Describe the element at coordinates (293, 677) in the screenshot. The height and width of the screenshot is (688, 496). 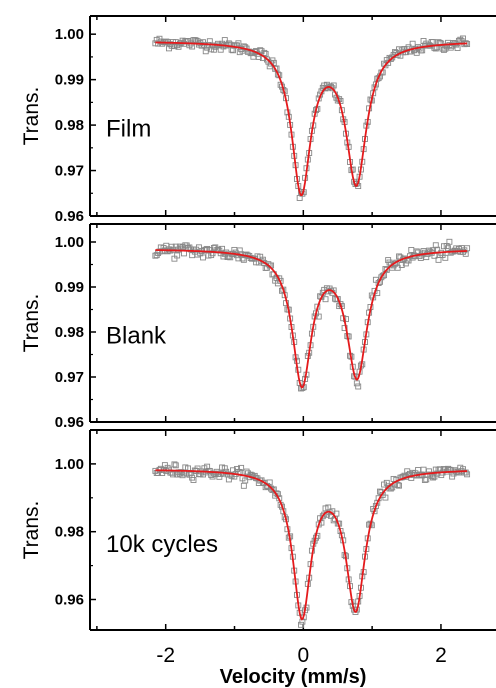
I see `x-axis-label: Velocity (mm/s)` at that location.